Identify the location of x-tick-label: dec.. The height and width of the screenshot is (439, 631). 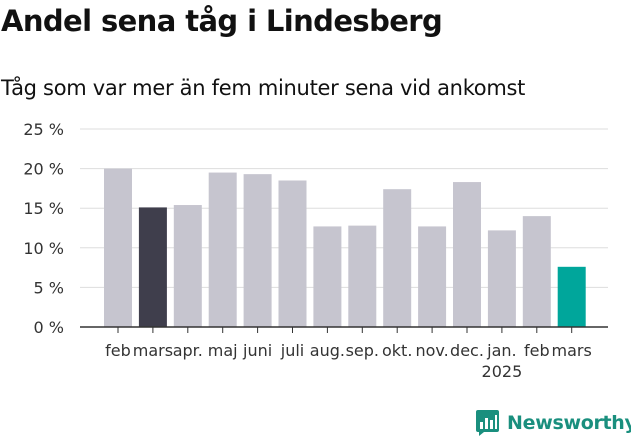
(467, 350).